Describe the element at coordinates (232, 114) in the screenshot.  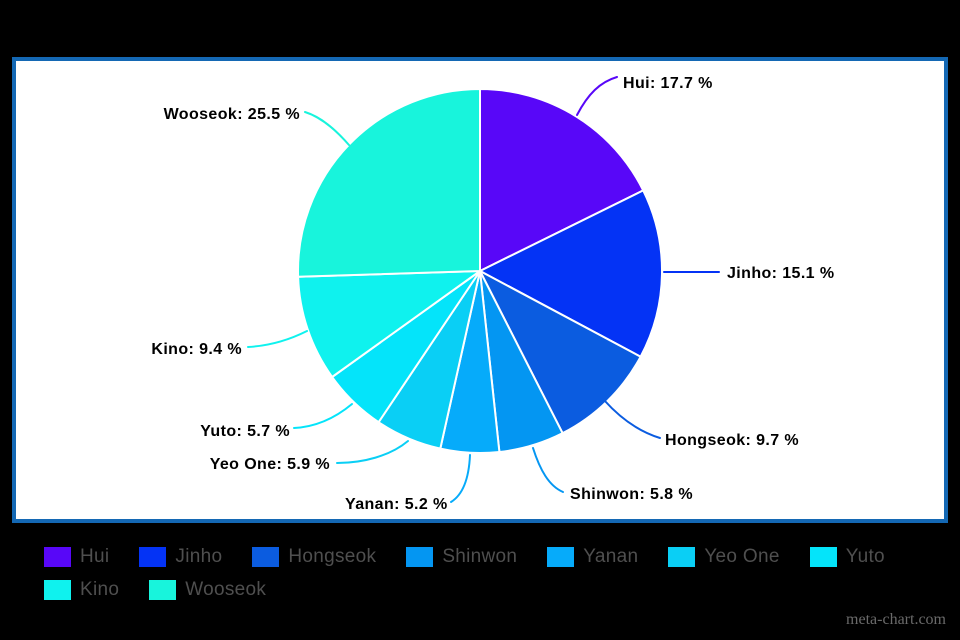
I see `slice-label-wooseok: Wooseok: 25.5 %` at that location.